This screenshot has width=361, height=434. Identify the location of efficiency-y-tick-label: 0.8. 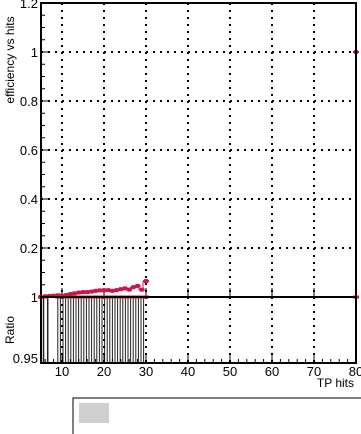
(29, 101).